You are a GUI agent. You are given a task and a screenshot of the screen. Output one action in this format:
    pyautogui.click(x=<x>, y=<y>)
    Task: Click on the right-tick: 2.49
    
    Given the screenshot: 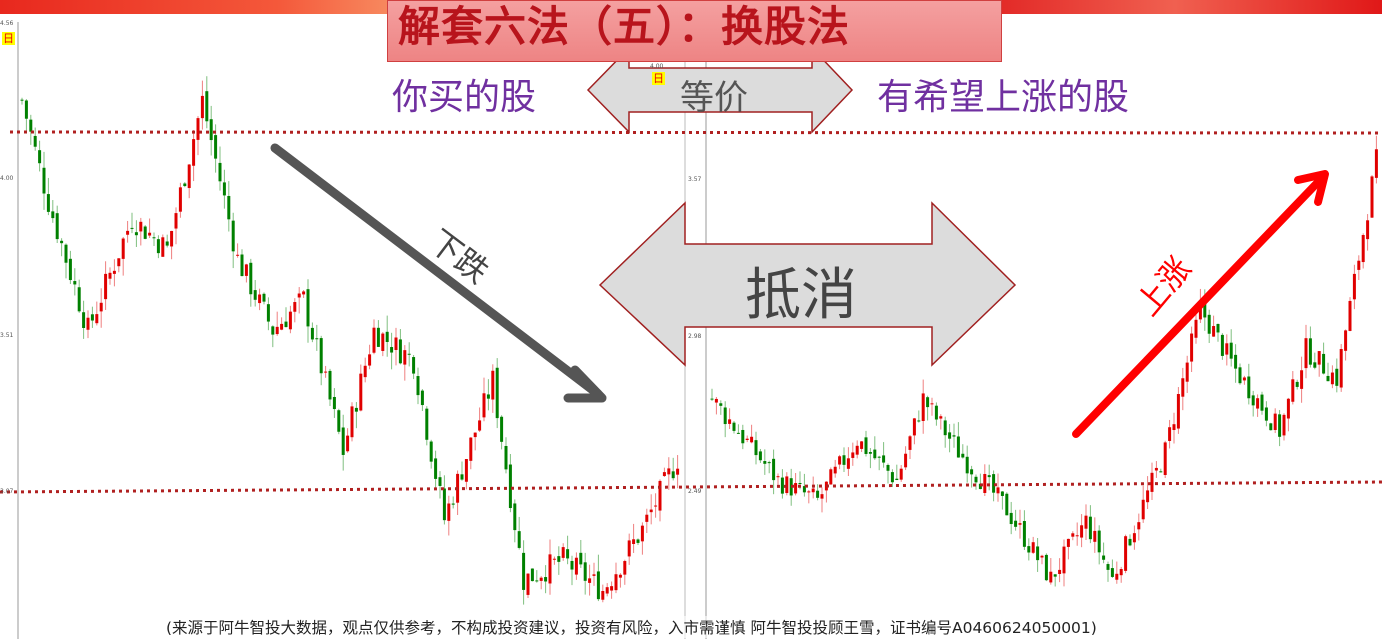 What is the action you would take?
    pyautogui.click(x=695, y=491)
    